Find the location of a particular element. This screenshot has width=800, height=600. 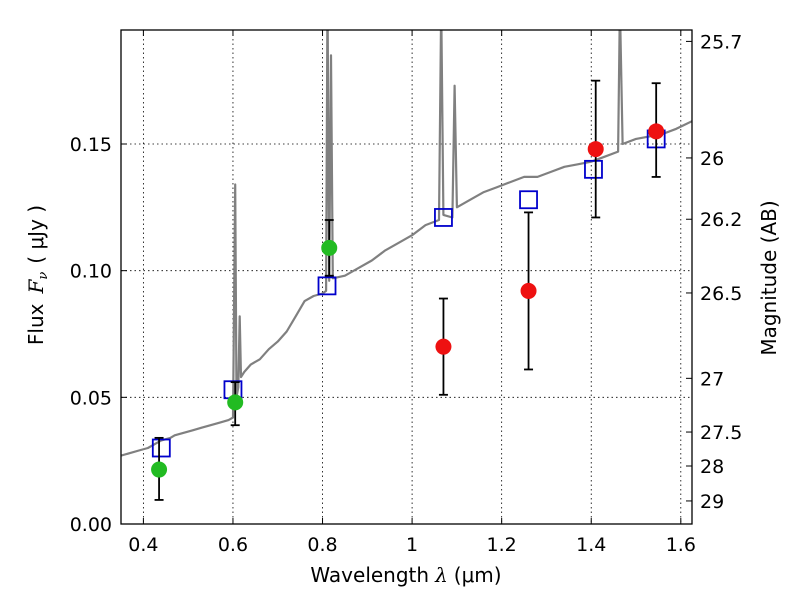

x-tick-label: 0.4 is located at coordinates (143, 545).